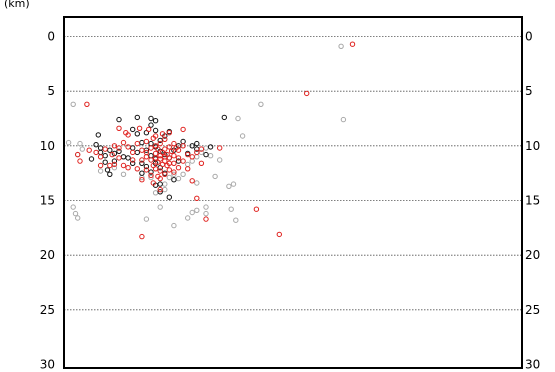 Image resolution: width=555 pixels, height=372 pixels. I want to click on y-tick-label-right: 25, so click(532, 310).